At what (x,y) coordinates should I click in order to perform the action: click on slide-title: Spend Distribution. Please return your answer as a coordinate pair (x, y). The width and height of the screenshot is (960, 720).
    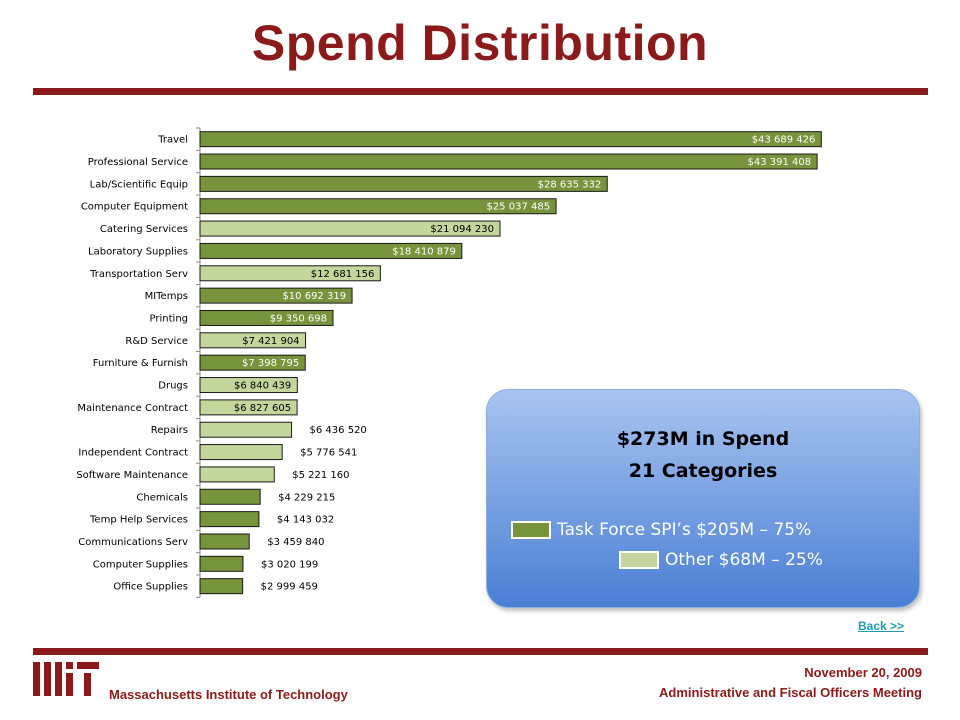
    Looking at the image, I should click on (480, 43).